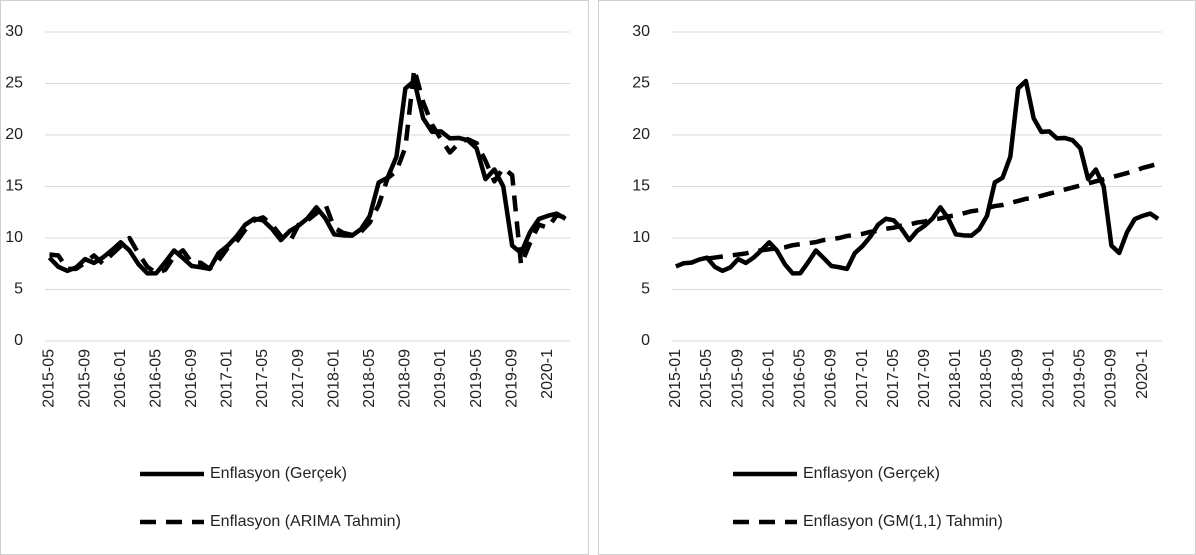  Describe the element at coordinates (305, 521) in the screenshot. I see `legend-label: Enflasyon (ARIMA Tahmin)` at that location.